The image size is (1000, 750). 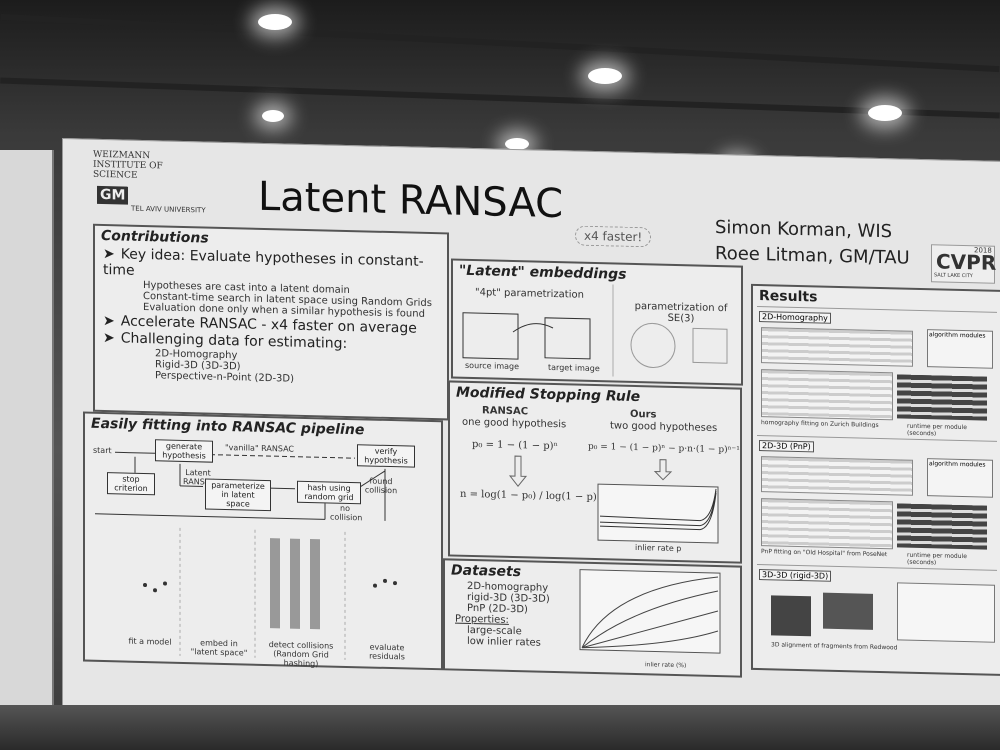 I want to click on axis-label: inlier rate p, so click(x=658, y=548).